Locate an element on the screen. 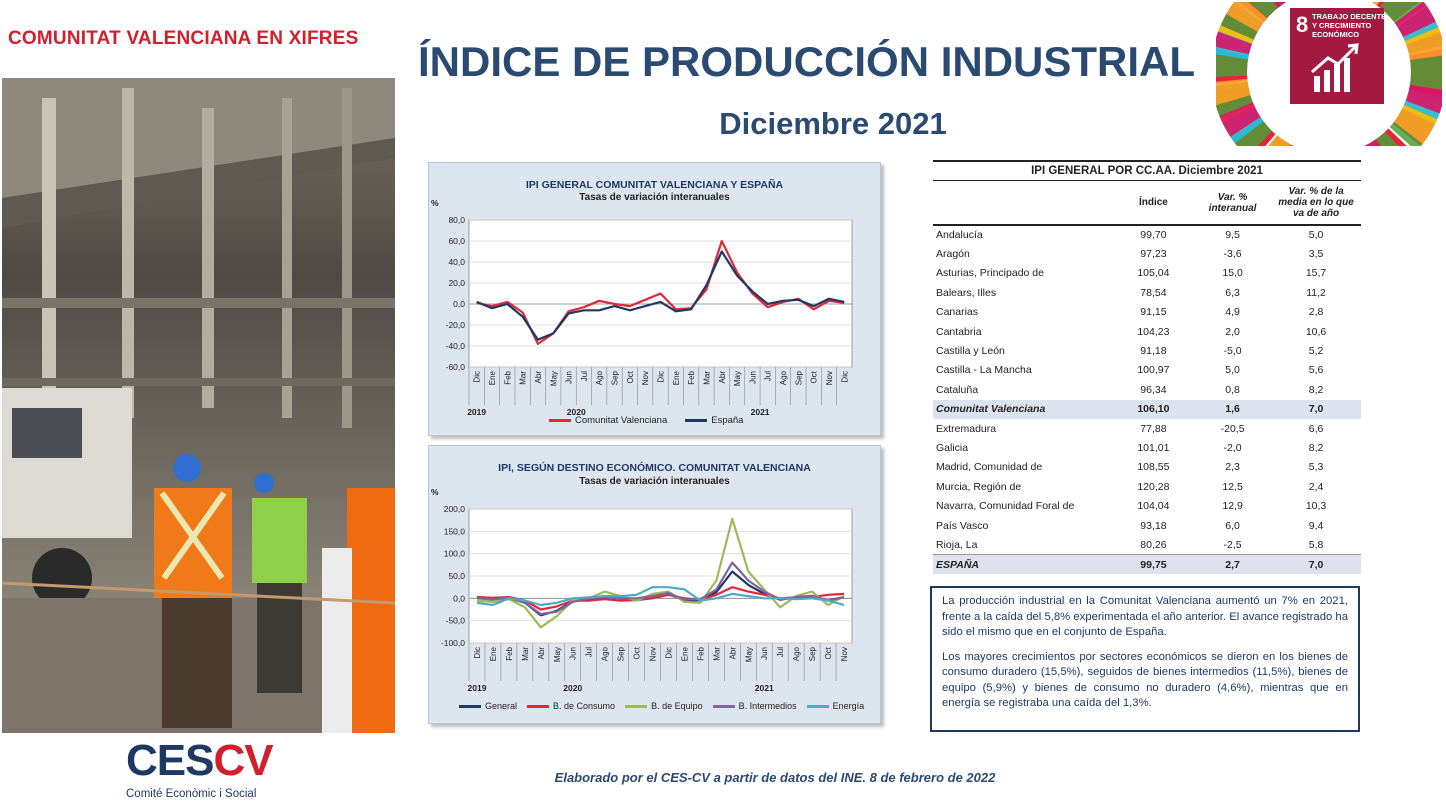  table-cell-region: Aragón is located at coordinates (953, 254).